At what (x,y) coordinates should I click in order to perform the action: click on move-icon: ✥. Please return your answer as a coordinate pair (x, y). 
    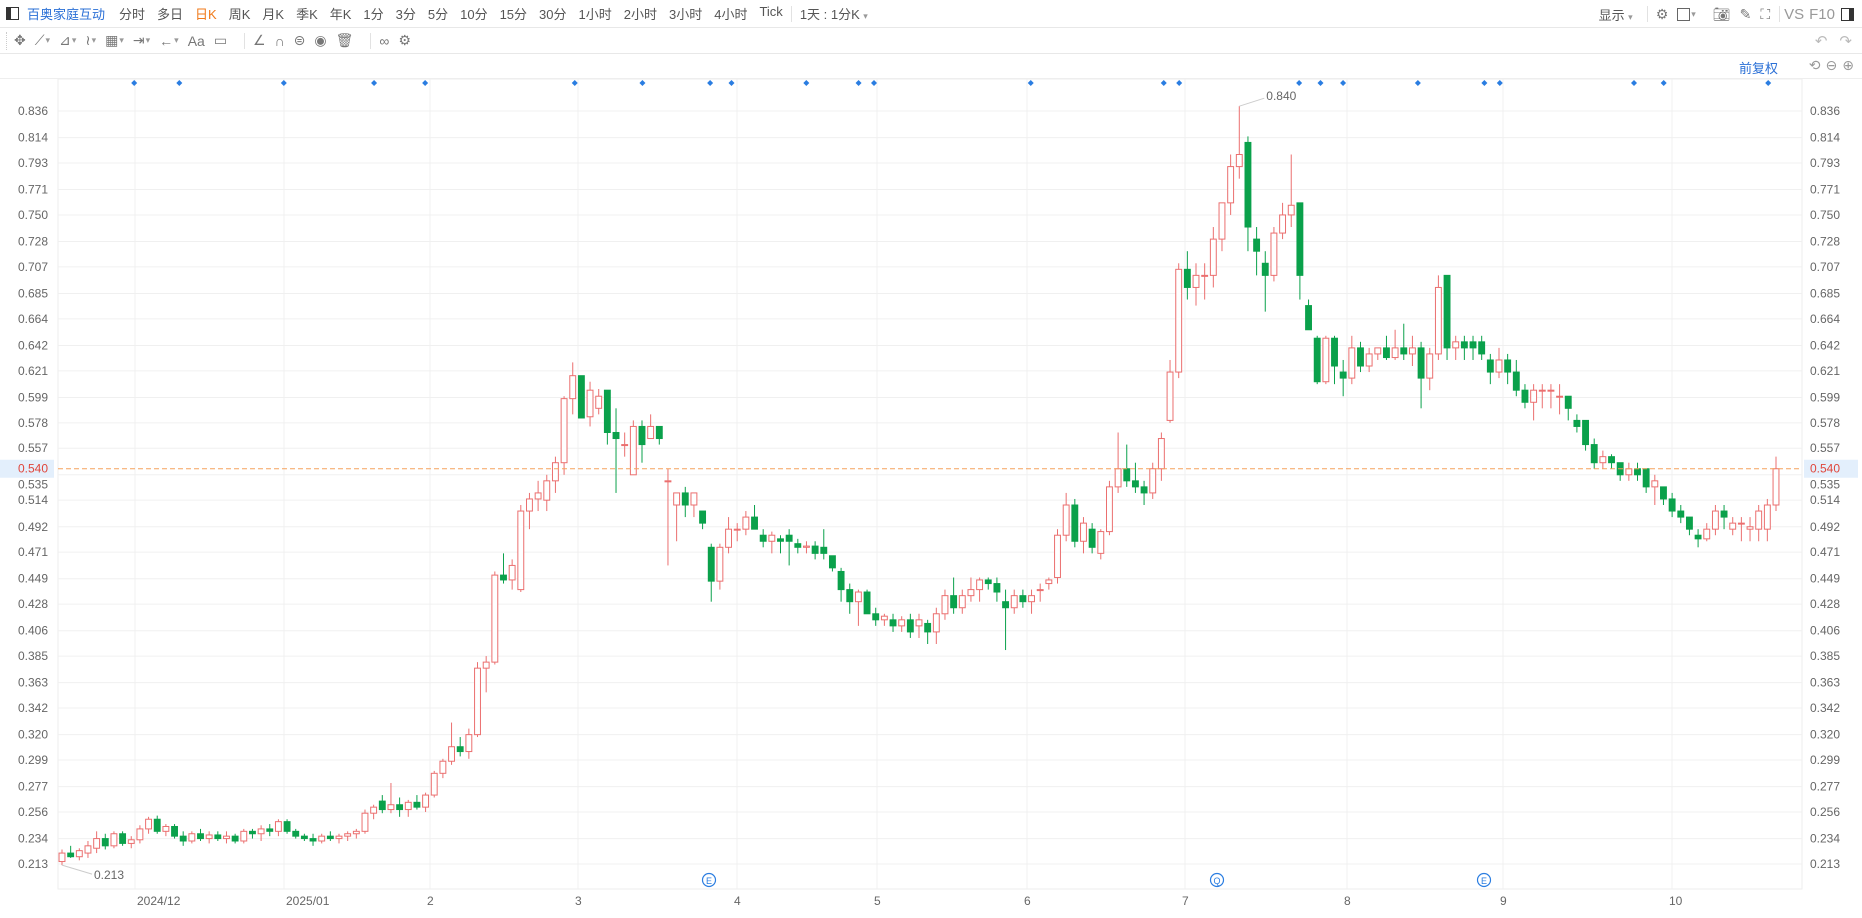
    Looking at the image, I should click on (20, 40).